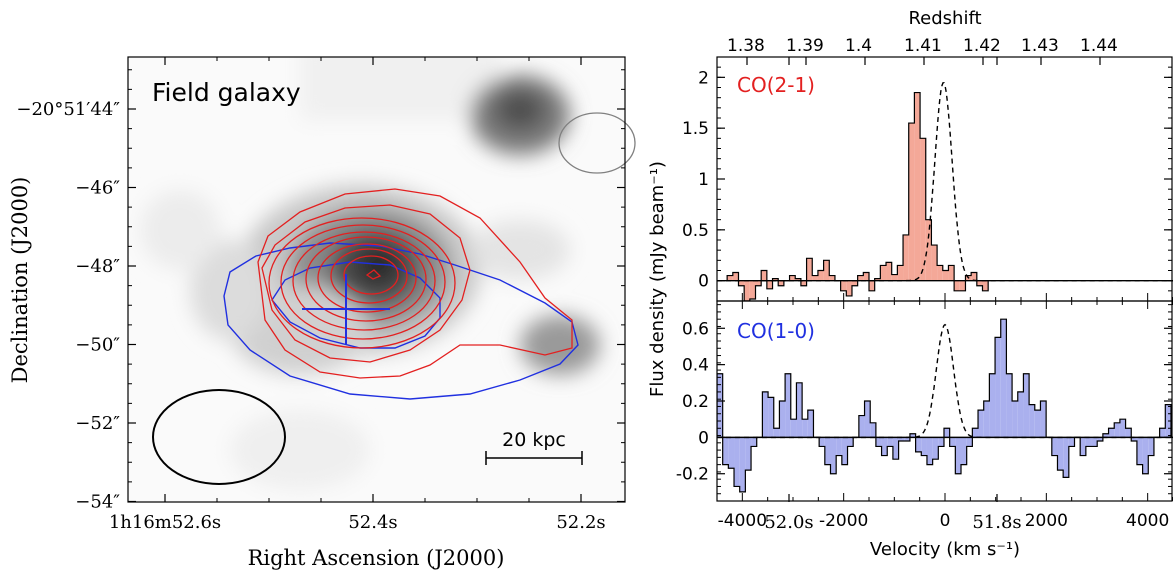 This screenshot has height=576, width=1173. What do you see at coordinates (534, 440) in the screenshot?
I see `scale-bar-label: 20 kpc` at bounding box center [534, 440].